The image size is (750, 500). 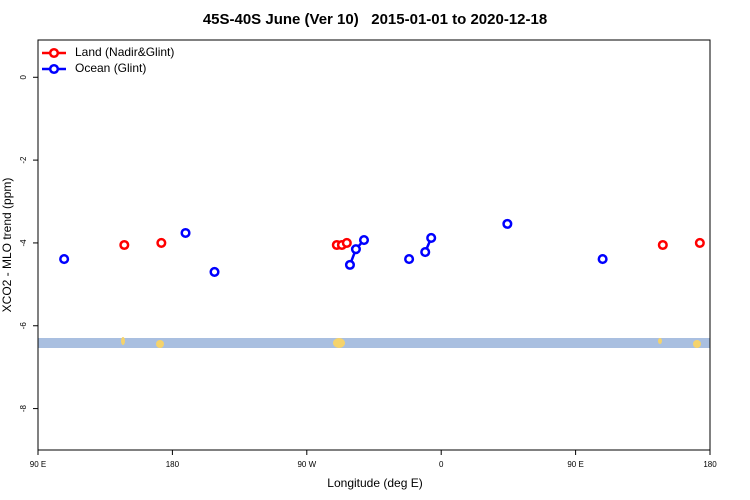 I want to click on y-tick-label: 0, so click(x=23, y=76).